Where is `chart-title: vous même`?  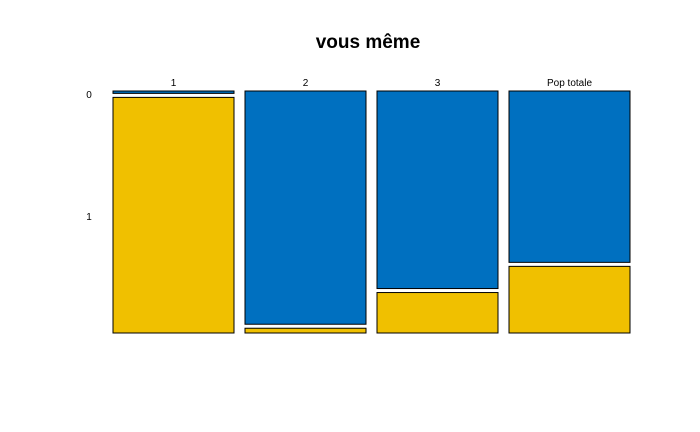
chart-title: vous même is located at coordinates (368, 42).